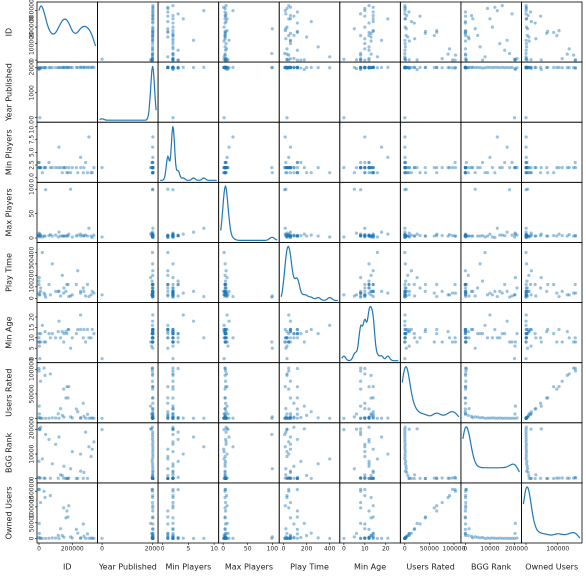  What do you see at coordinates (330, 549) in the screenshot?
I see `x-tick-label: 400` at bounding box center [330, 549].